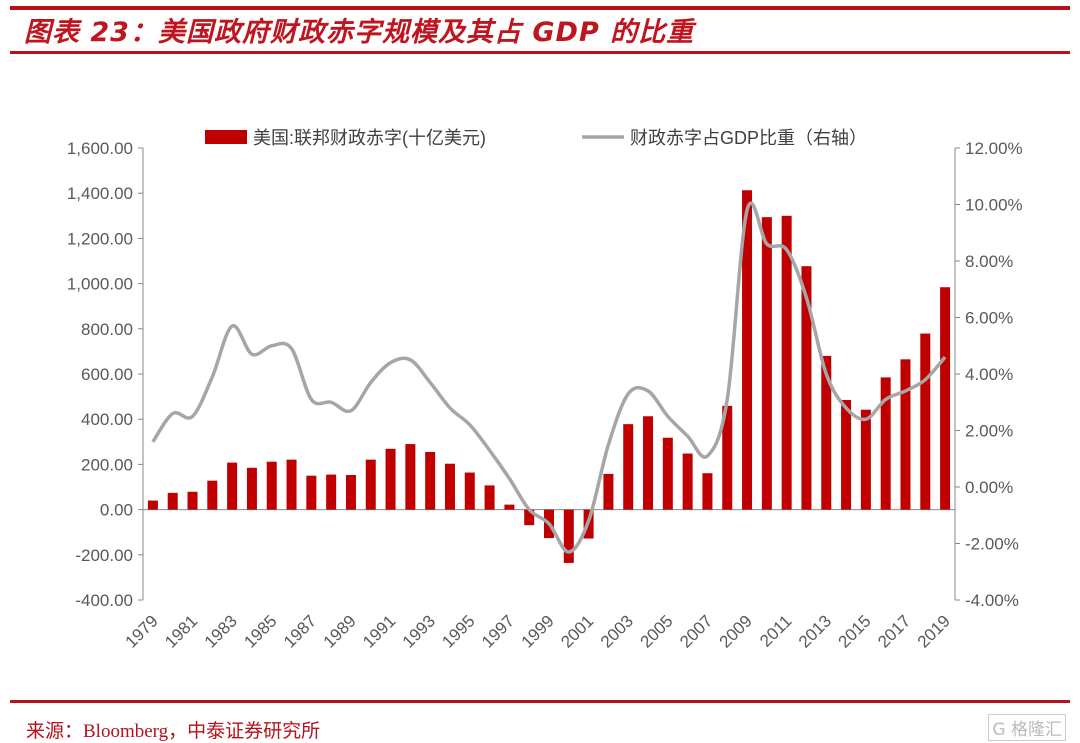 This screenshot has height=743, width=1080. I want to click on bar-2005, so click(667, 473).